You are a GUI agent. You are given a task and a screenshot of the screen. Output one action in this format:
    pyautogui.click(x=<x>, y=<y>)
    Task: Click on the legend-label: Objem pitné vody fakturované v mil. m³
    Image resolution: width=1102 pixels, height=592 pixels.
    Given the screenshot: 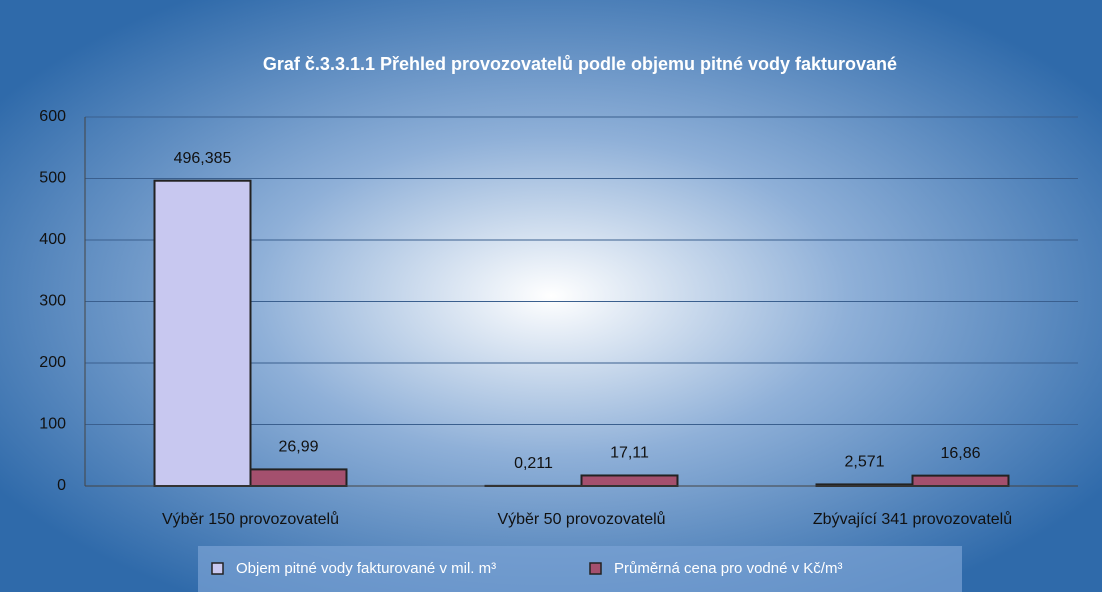 What is the action you would take?
    pyautogui.click(x=366, y=568)
    